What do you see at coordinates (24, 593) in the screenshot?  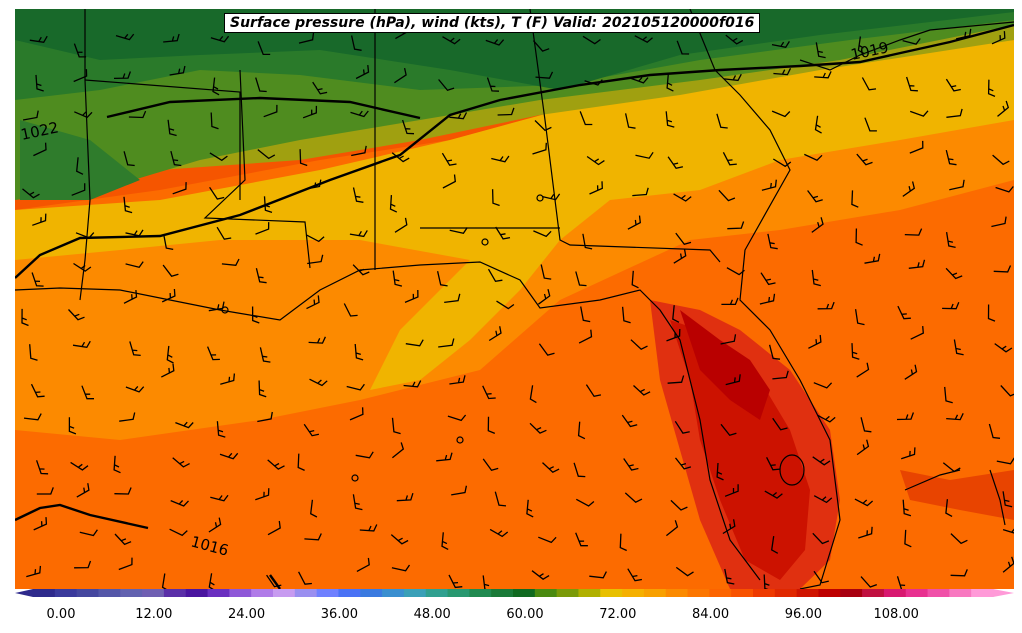 I see `colorbar-min-extend` at bounding box center [24, 593].